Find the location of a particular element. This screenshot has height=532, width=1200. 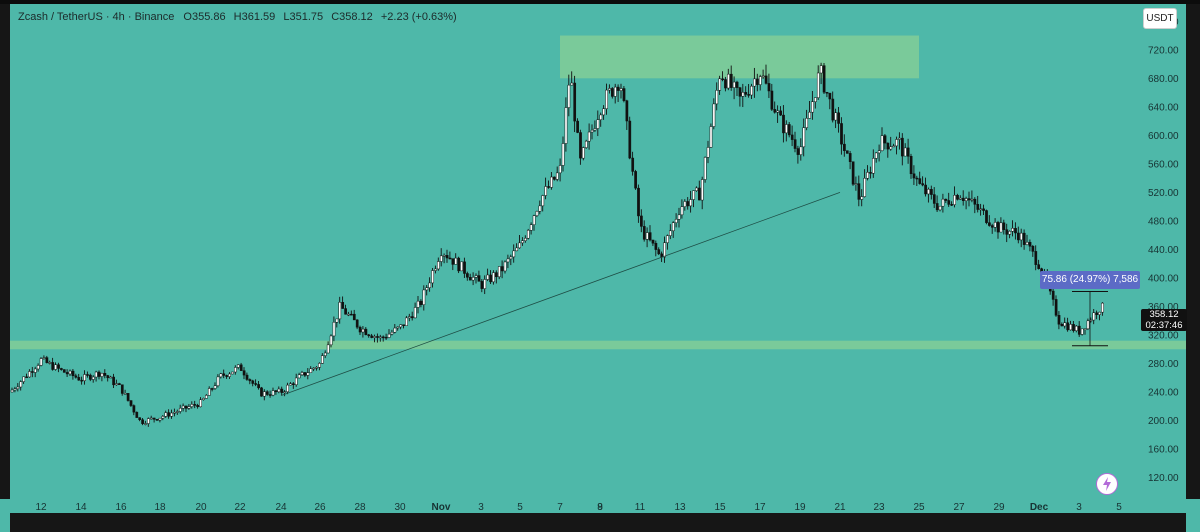

x-tick-label: 19 is located at coordinates (800, 507).